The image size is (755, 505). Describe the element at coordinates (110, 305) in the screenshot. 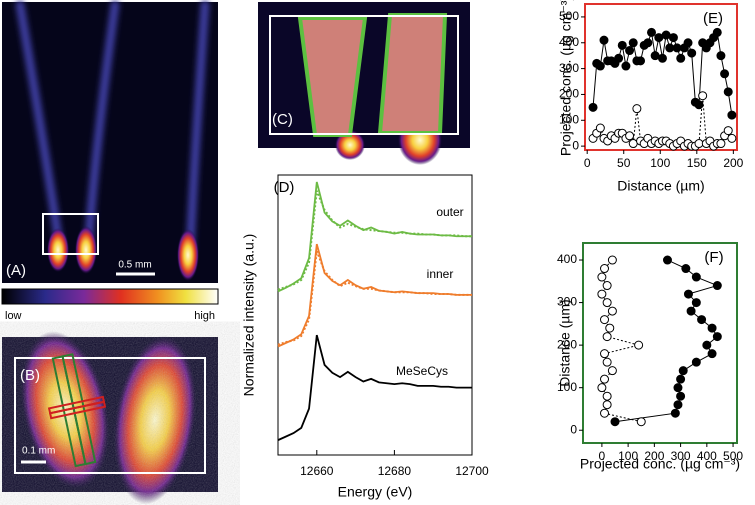

I see `colorbar: low high` at that location.